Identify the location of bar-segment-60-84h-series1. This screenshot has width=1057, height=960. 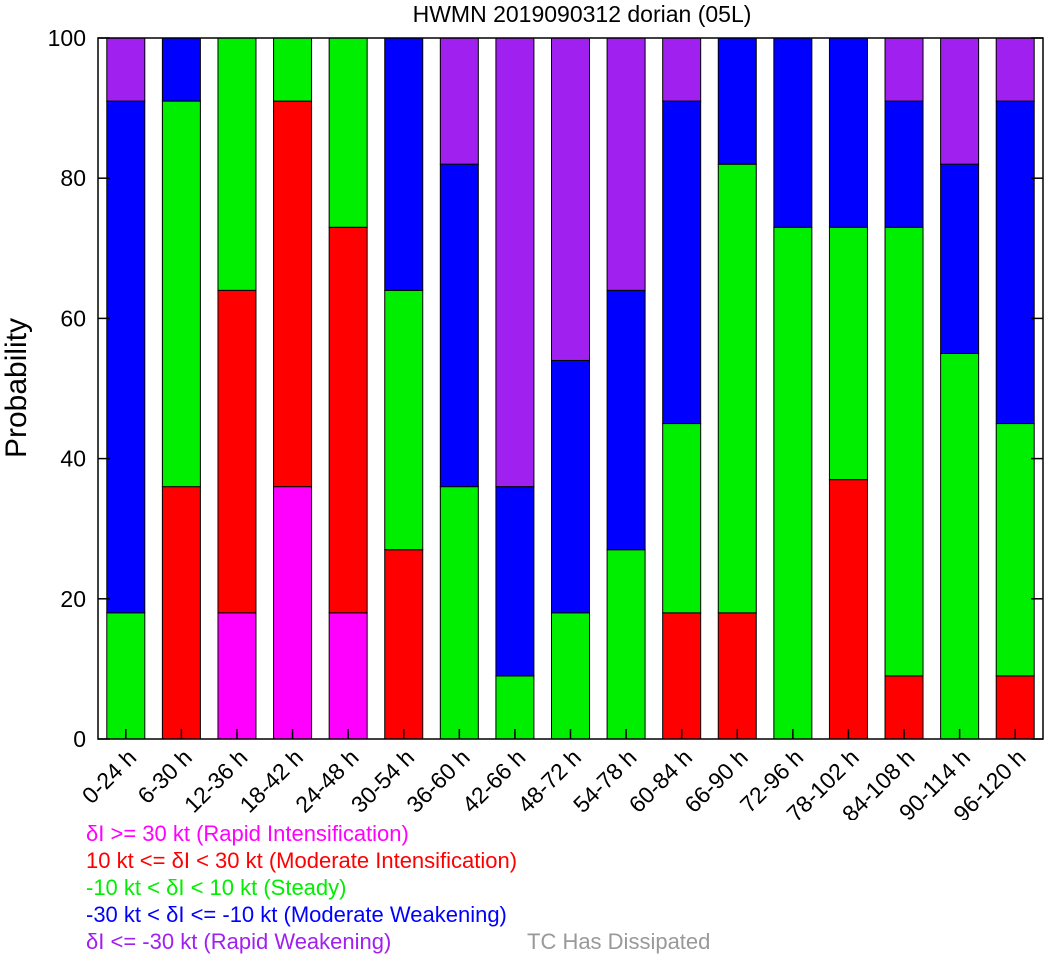
(682, 676).